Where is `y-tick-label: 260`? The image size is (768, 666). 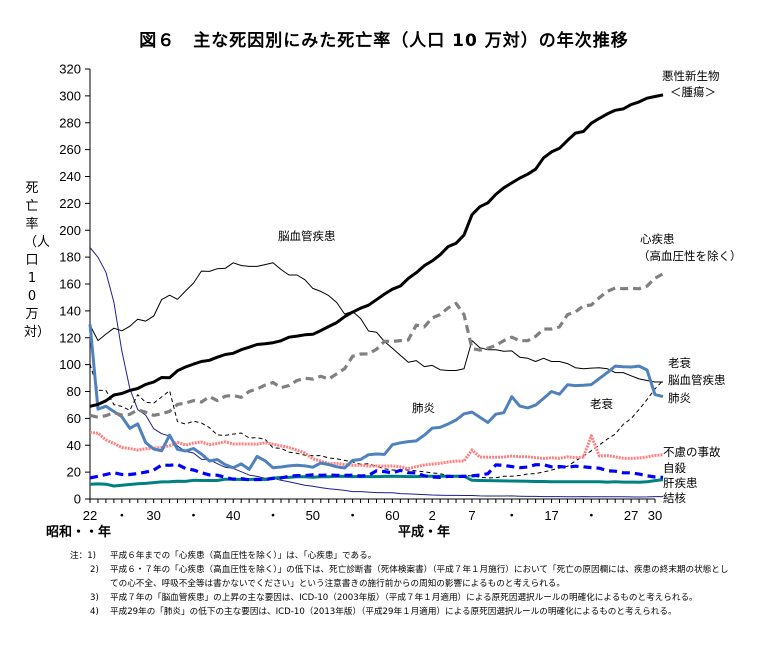
y-tick-label: 260 is located at coordinates (70, 149).